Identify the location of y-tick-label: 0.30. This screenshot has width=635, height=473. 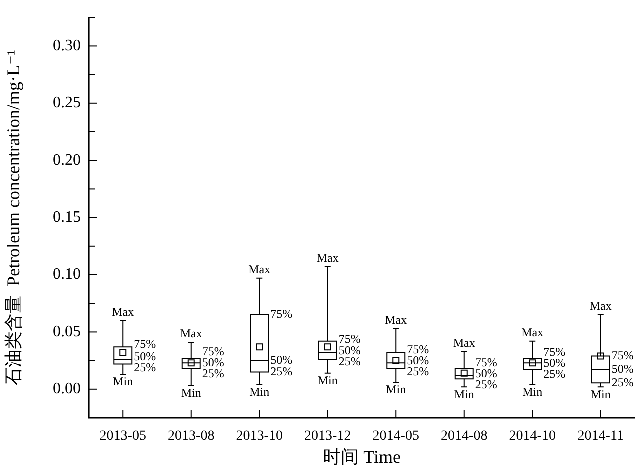
(67, 45).